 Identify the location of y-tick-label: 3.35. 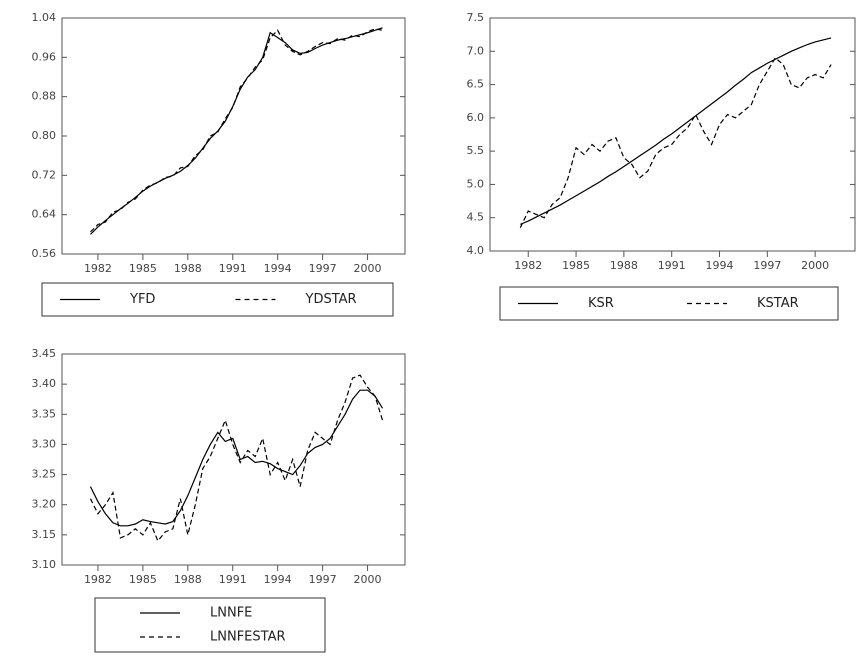
(44, 413).